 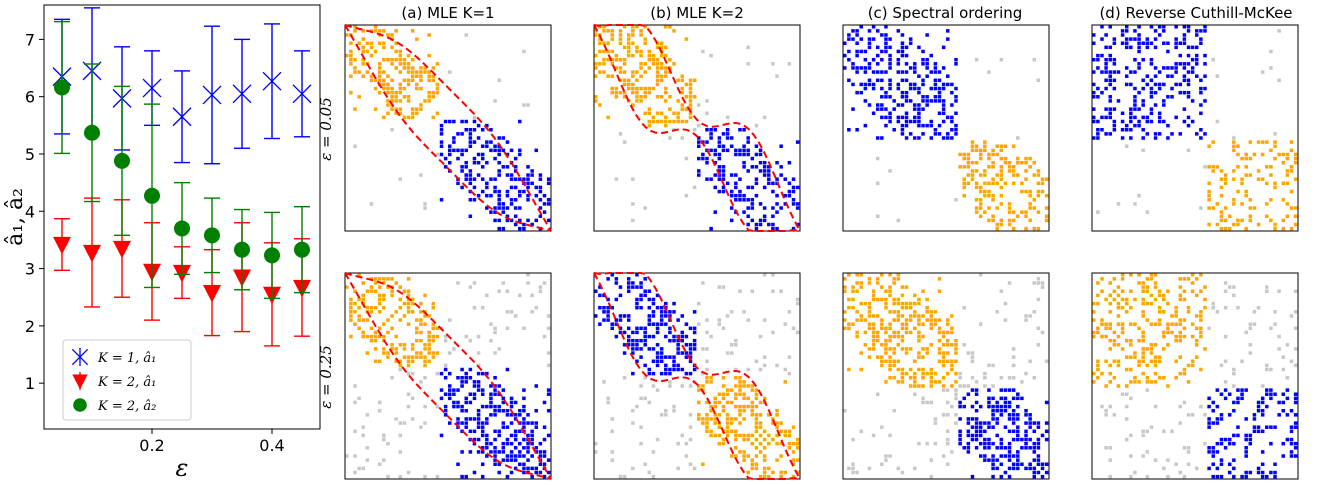 I want to click on legend-marker, so click(x=80, y=405).